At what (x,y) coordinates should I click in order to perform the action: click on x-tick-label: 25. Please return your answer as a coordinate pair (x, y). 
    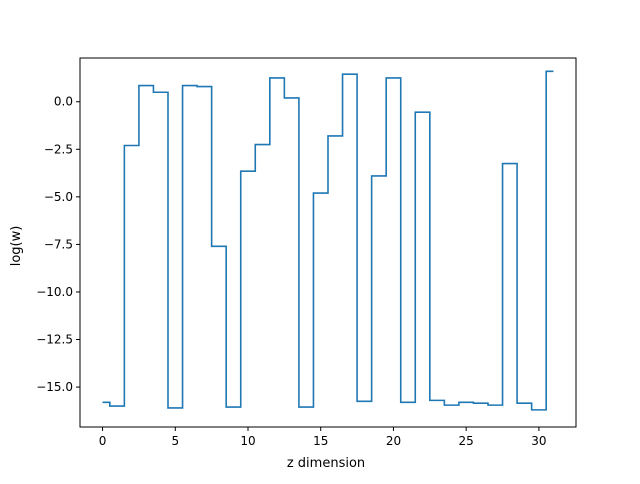
    Looking at the image, I should click on (466, 441).